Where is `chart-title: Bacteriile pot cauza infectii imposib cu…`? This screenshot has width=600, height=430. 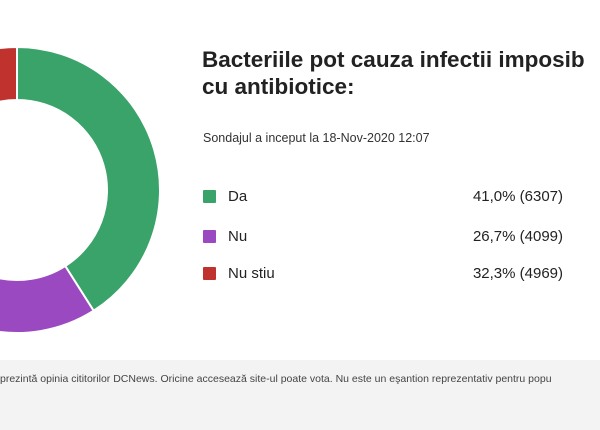 chart-title: Bacteriile pot cauza infectii imposib cu… is located at coordinates (401, 73).